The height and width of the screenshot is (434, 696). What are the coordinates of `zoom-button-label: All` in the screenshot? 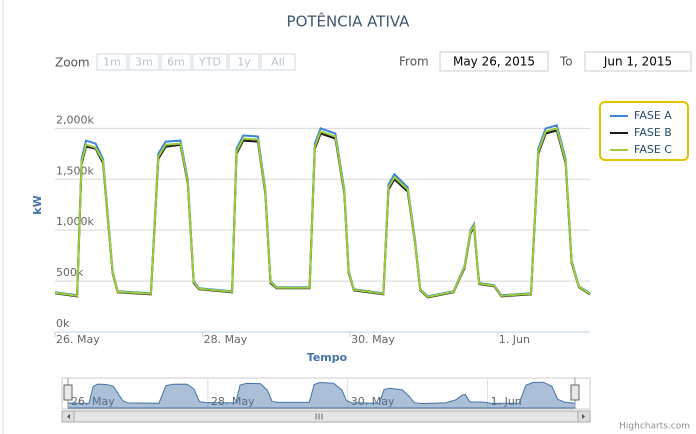 It's located at (278, 62).